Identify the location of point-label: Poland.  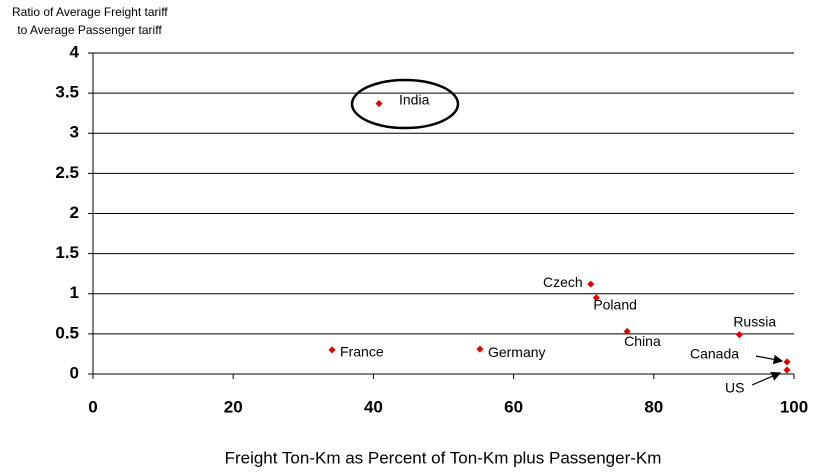
(615, 304).